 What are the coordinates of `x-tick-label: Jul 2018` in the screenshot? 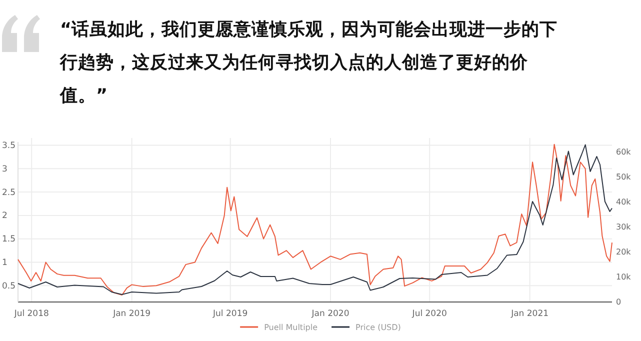 It's located at (31, 314).